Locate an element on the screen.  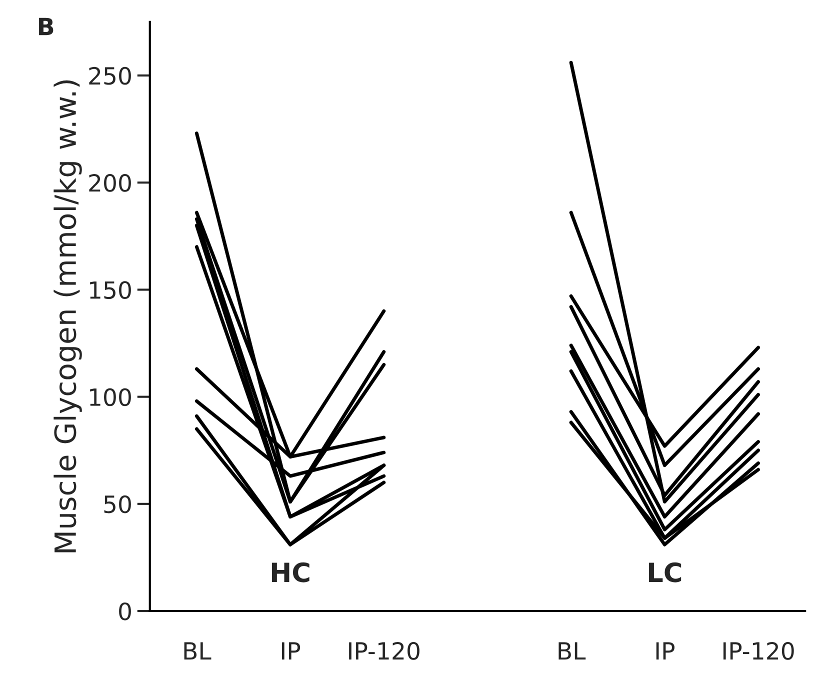
annotation: LC is located at coordinates (665, 572).